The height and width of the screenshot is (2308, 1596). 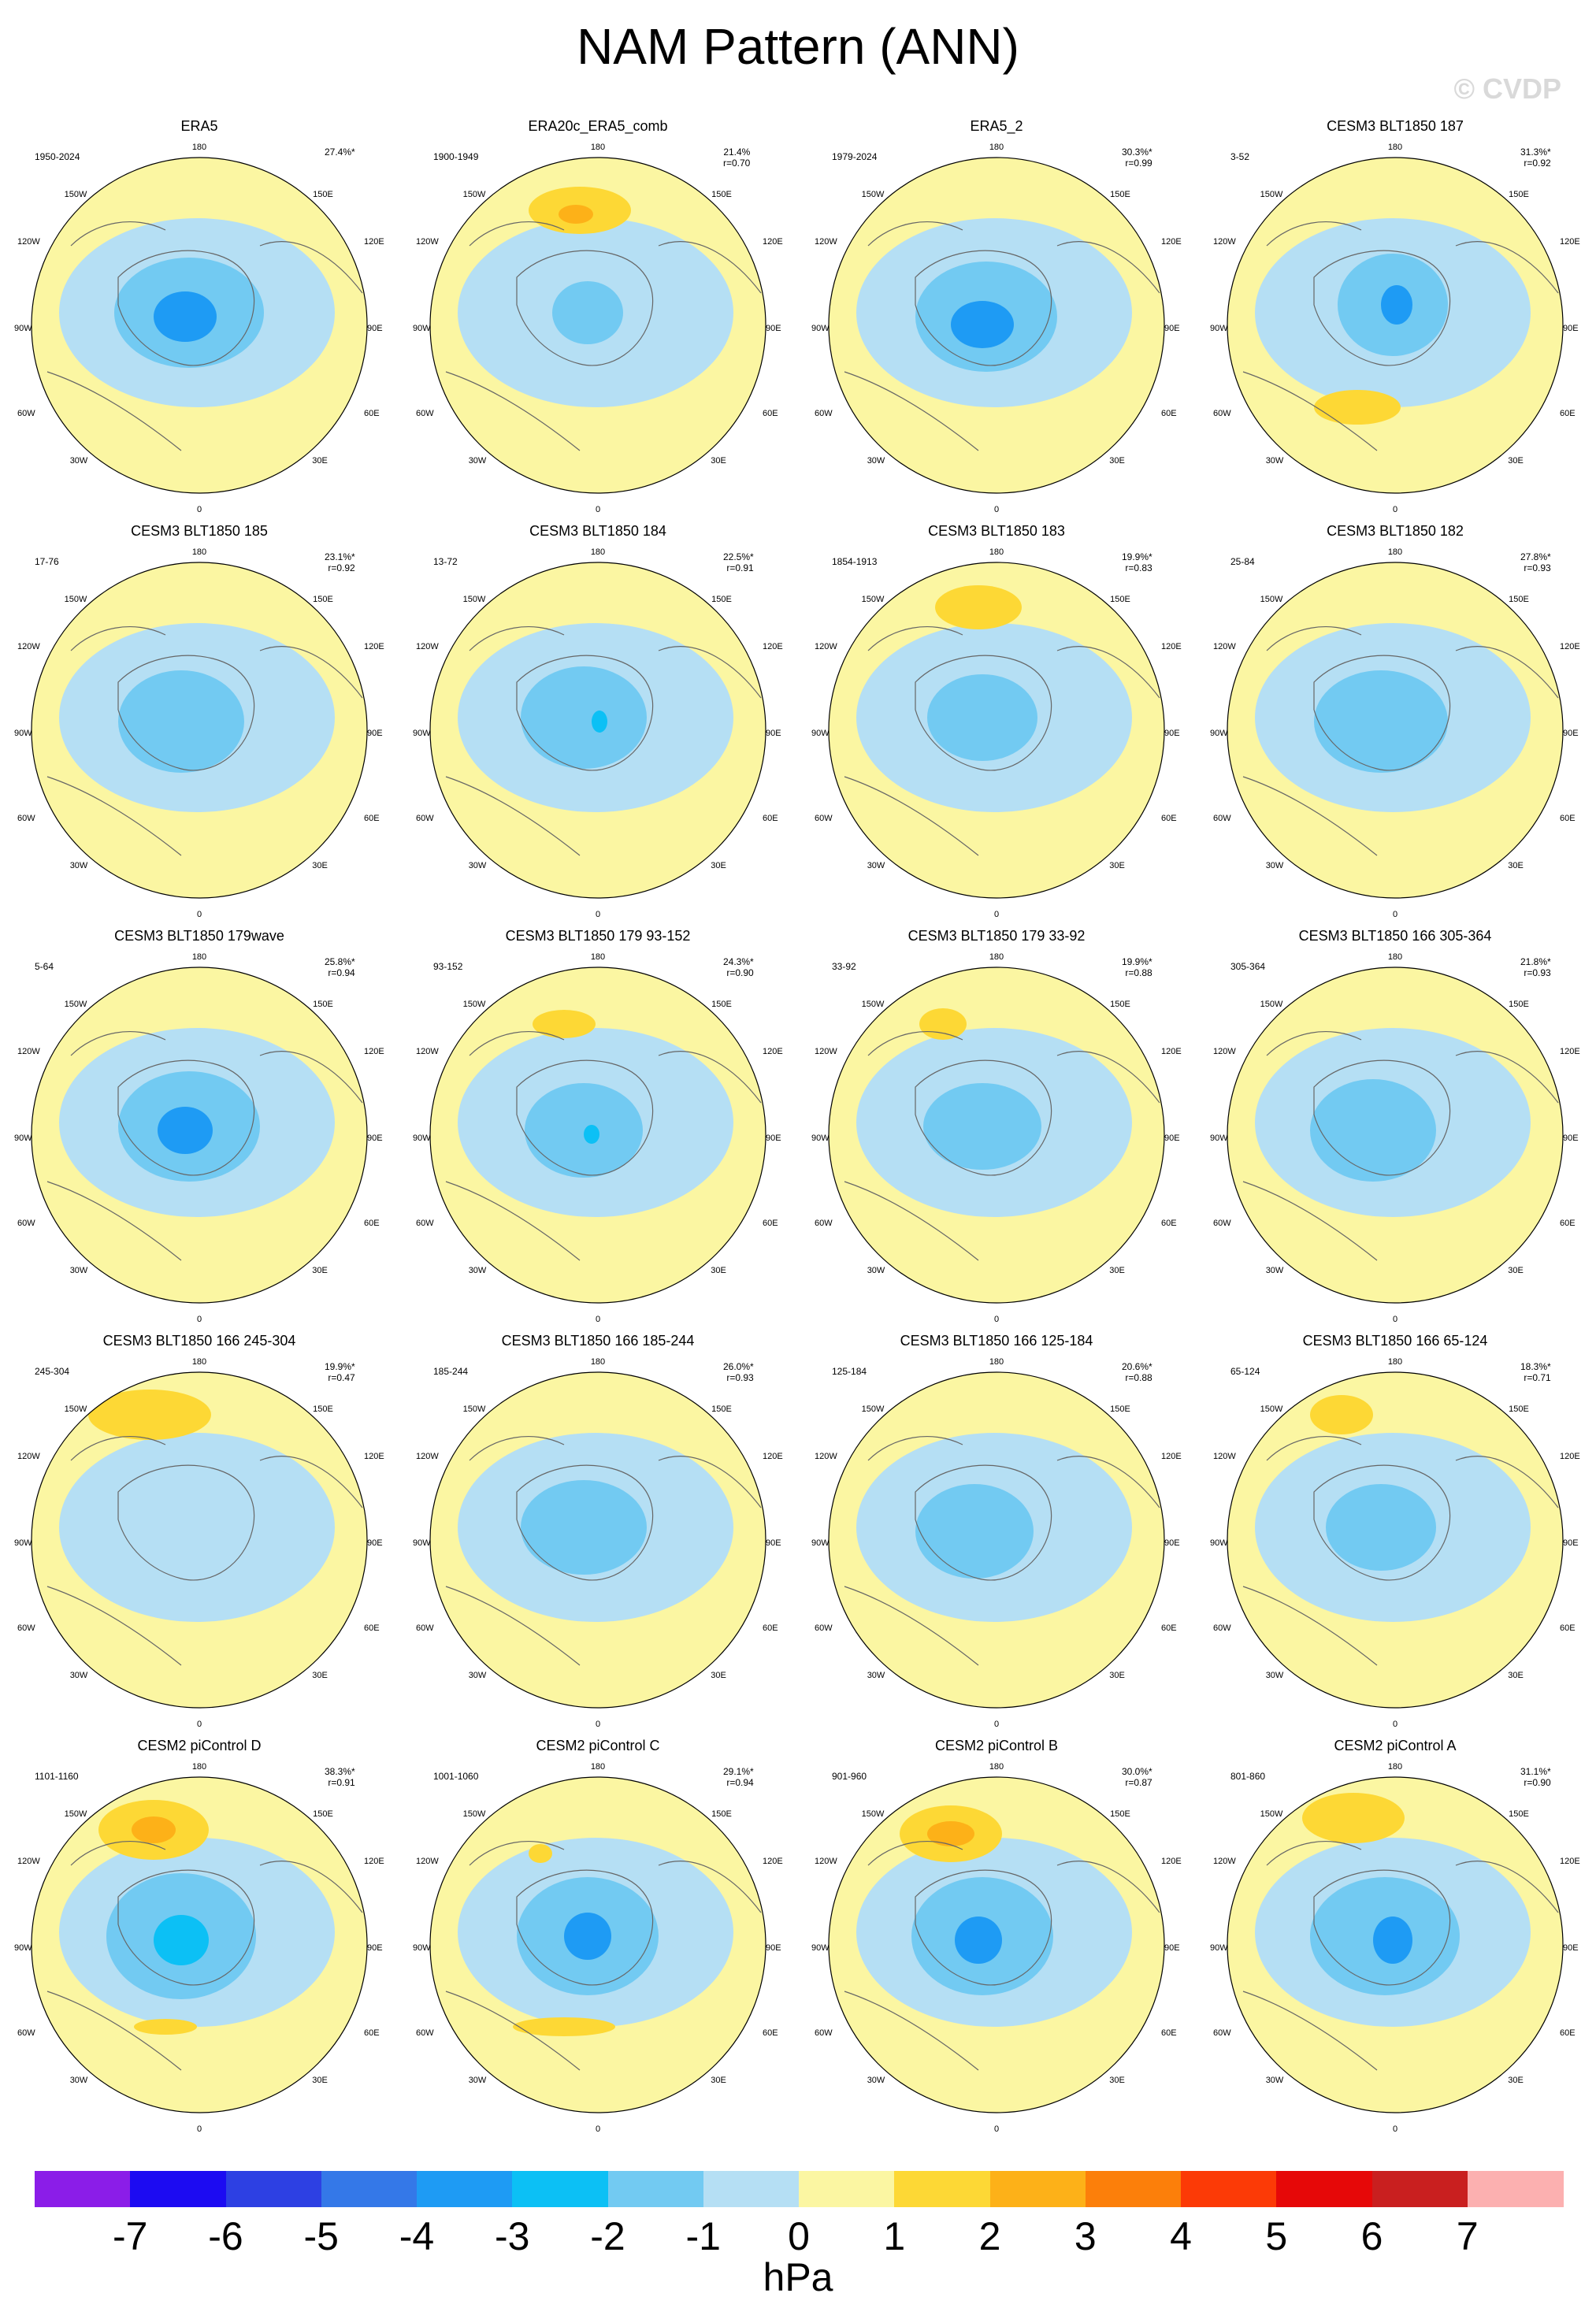 I want to click on panel-title: CESM2 piControl A, so click(x=1395, y=1745).